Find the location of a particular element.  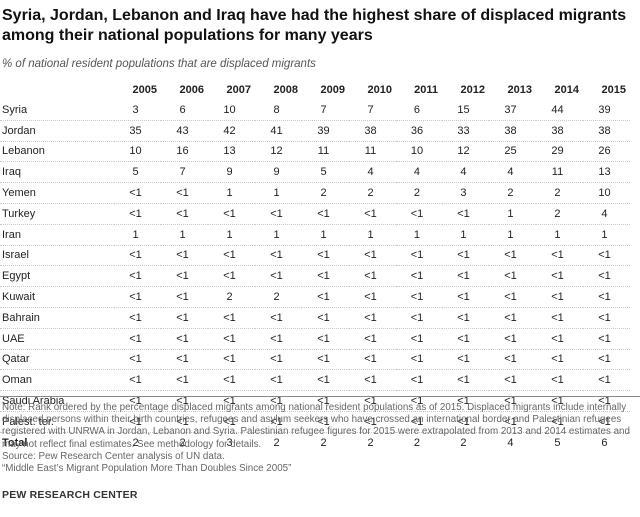

row-label: Egypt is located at coordinates (57, 276).